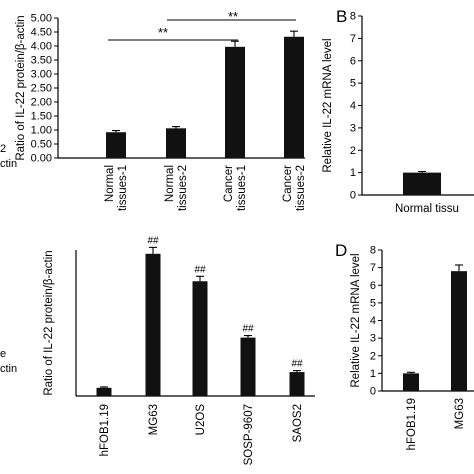 The image size is (474, 474). Describe the element at coordinates (3, 354) in the screenshot. I see `cut-off-label: e` at that location.